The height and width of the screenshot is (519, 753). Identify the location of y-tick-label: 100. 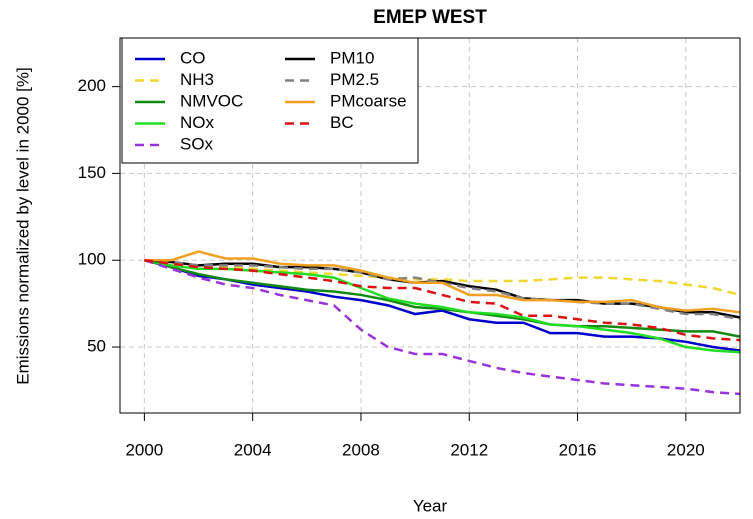
(92, 259).